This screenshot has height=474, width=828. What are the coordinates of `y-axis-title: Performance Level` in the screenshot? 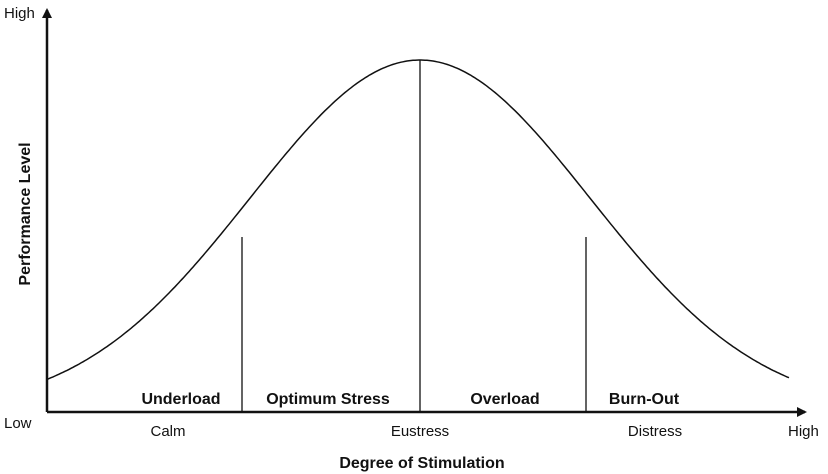 It's located at (25, 213).